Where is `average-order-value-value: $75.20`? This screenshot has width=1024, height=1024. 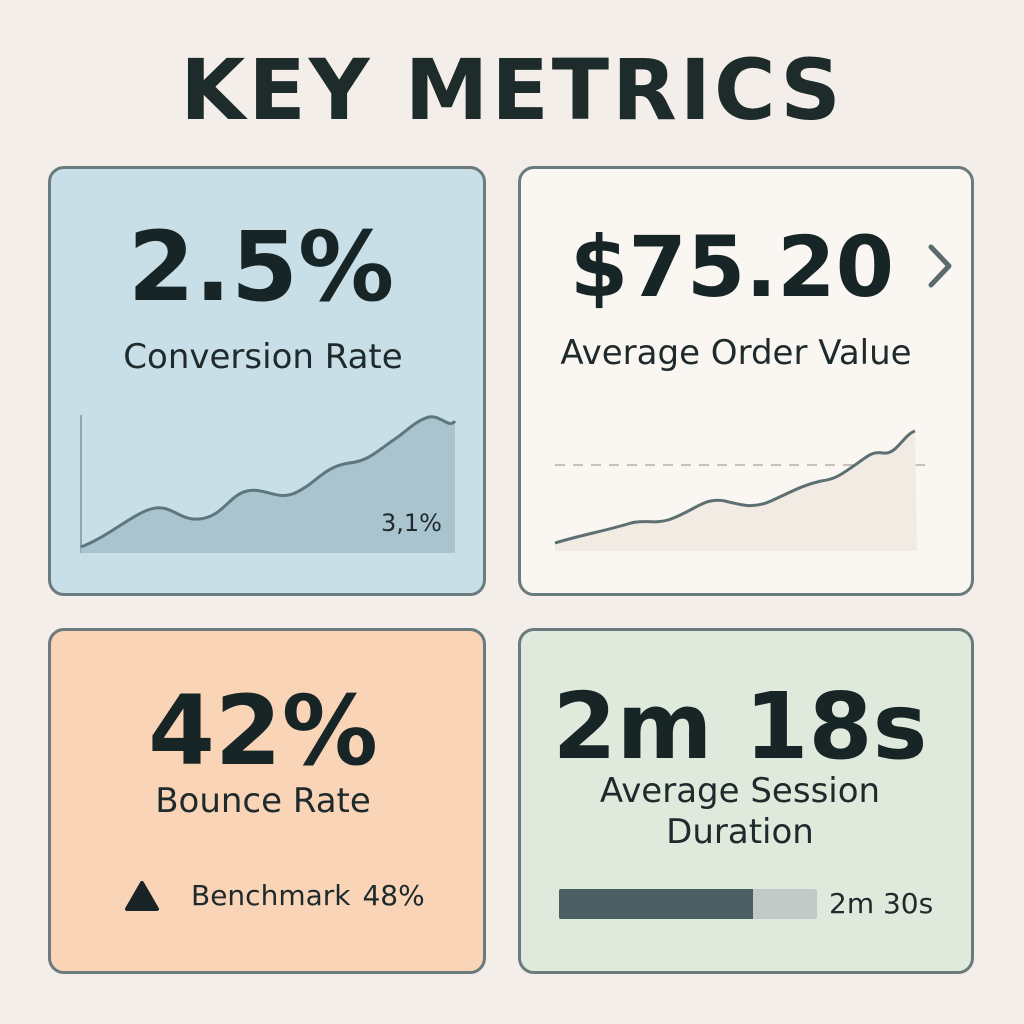
average-order-value-value: $75.20 is located at coordinates (732, 267).